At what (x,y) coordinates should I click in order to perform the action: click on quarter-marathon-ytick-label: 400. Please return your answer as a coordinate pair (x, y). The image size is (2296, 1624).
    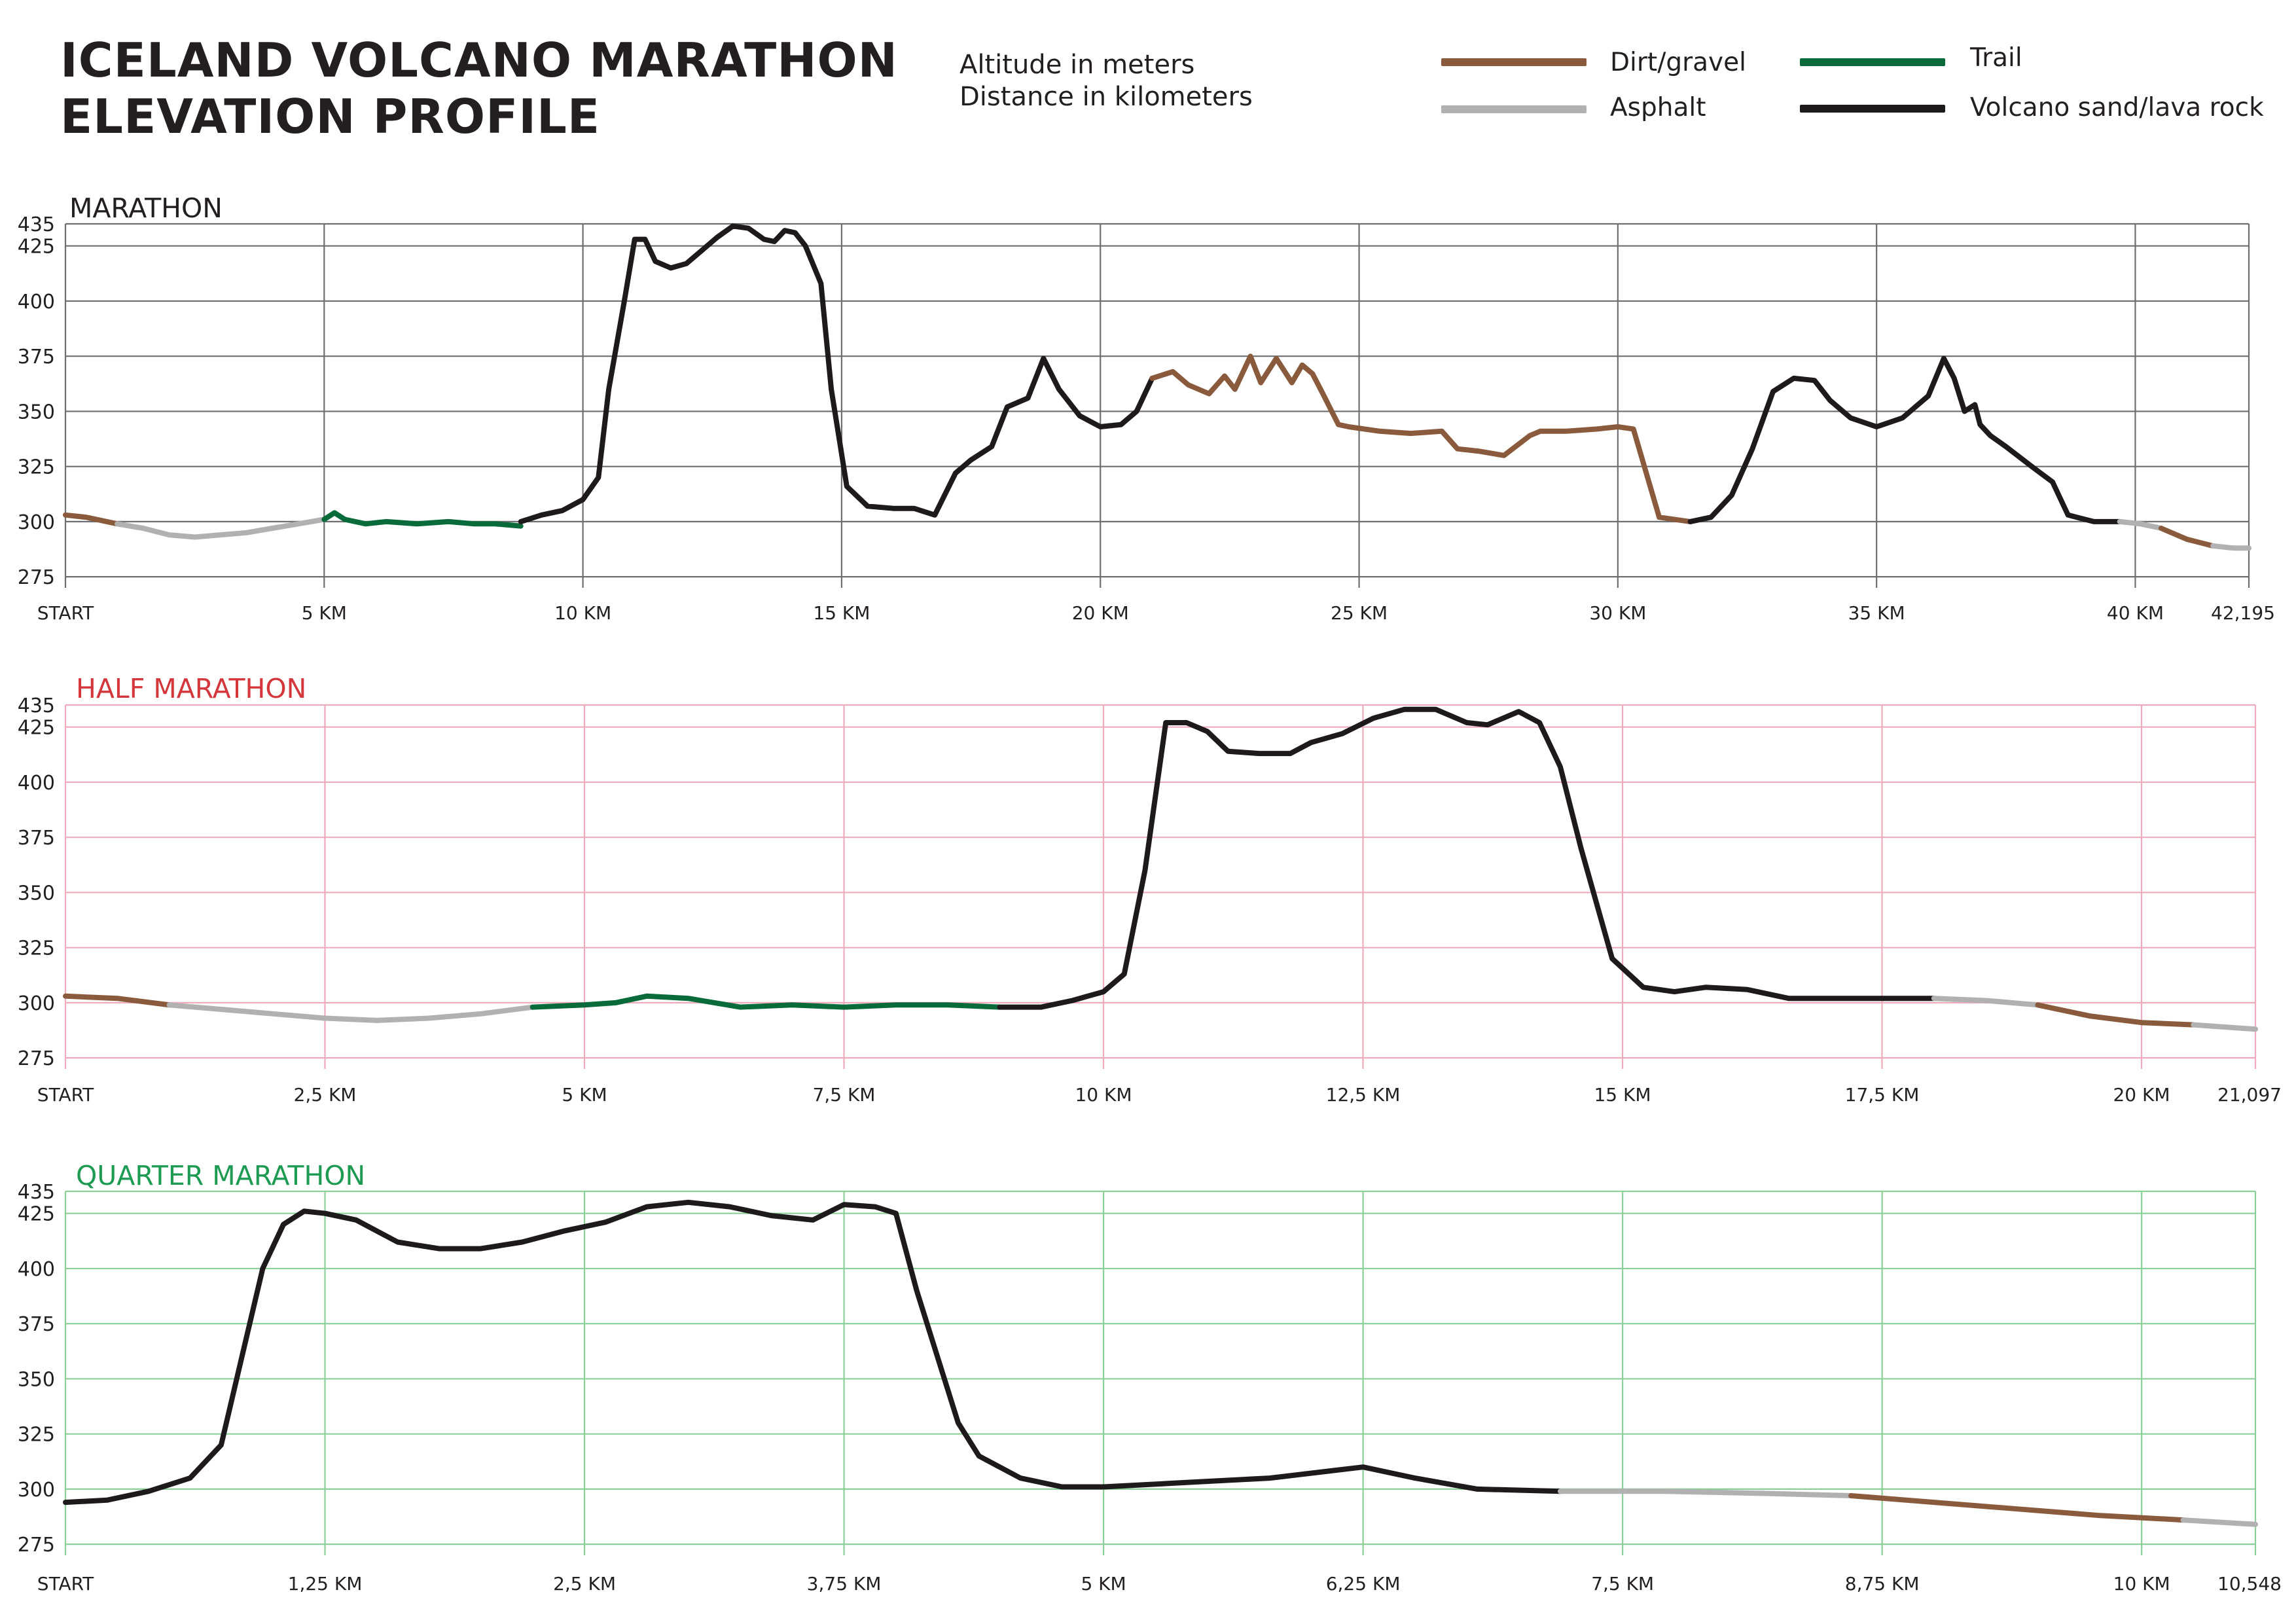
    Looking at the image, I should click on (36, 1269).